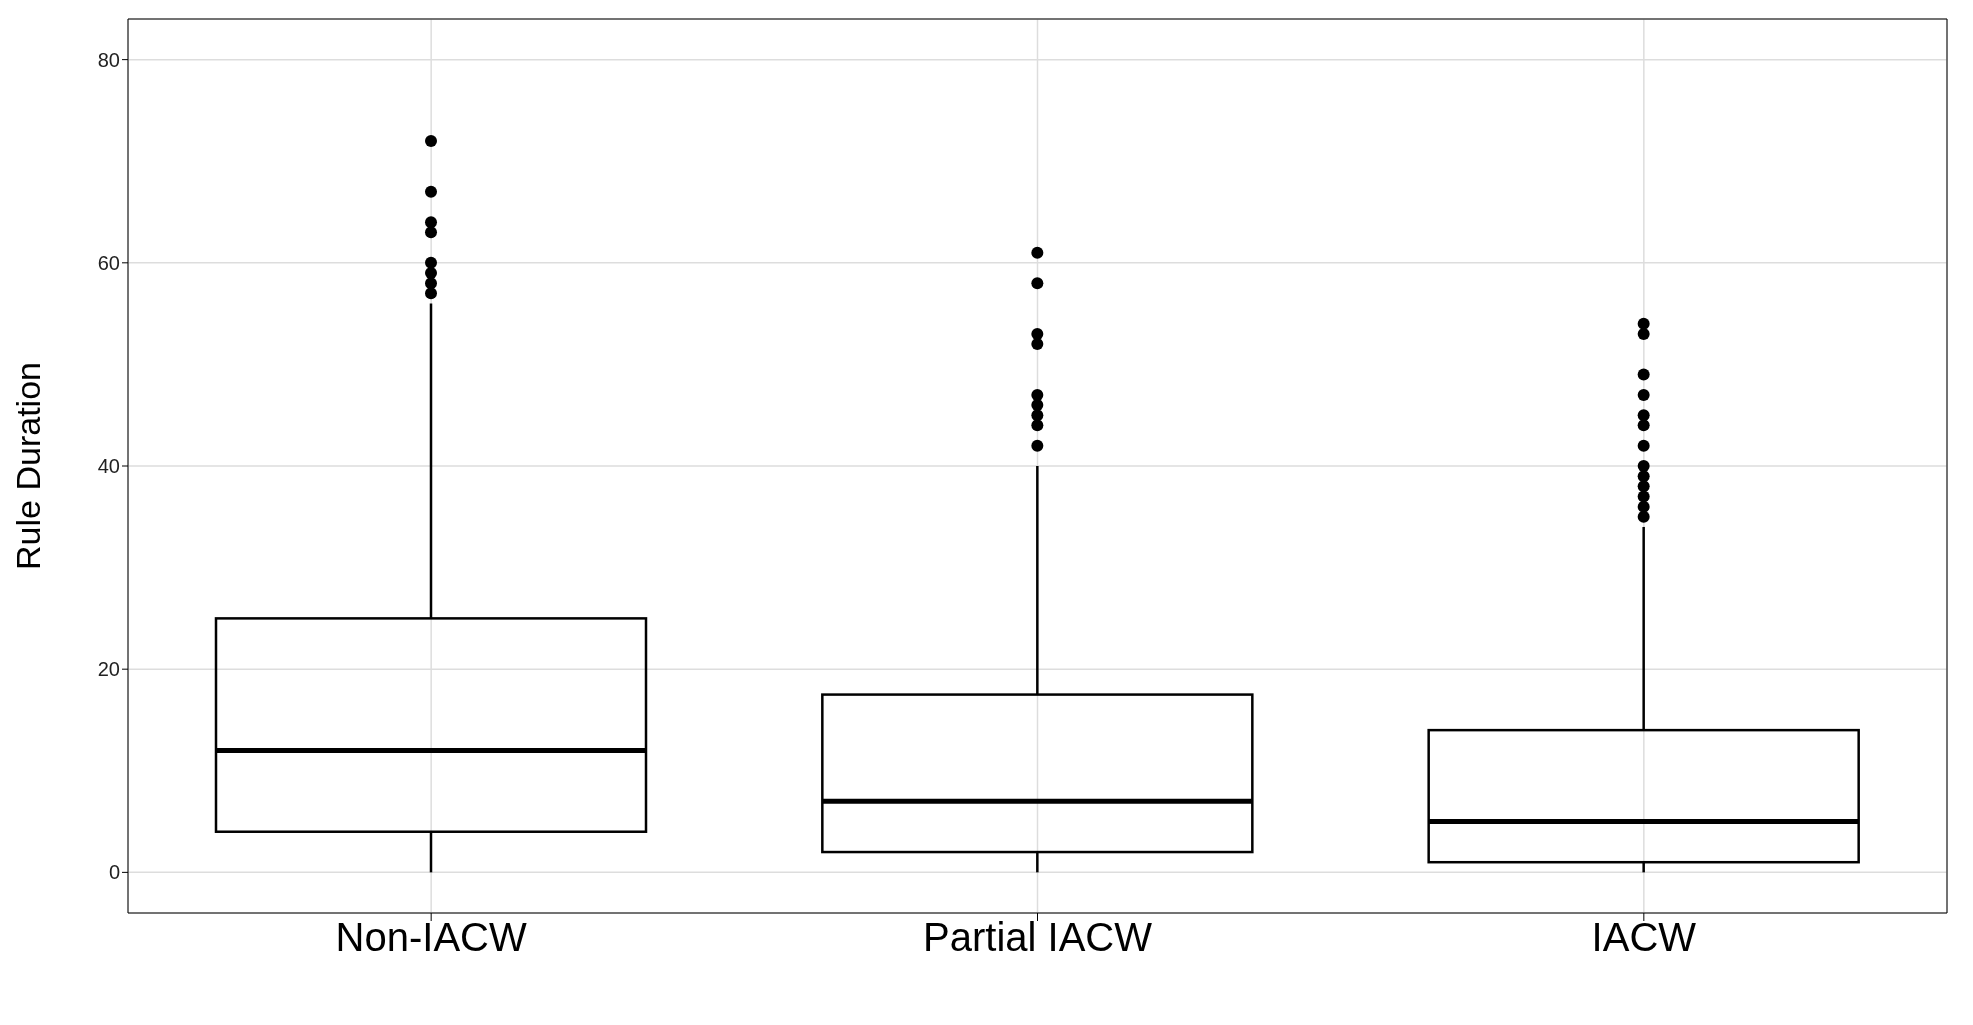 The width and height of the screenshot is (1973, 1025). I want to click on x-tick-label: Non-IACW, so click(431, 937).